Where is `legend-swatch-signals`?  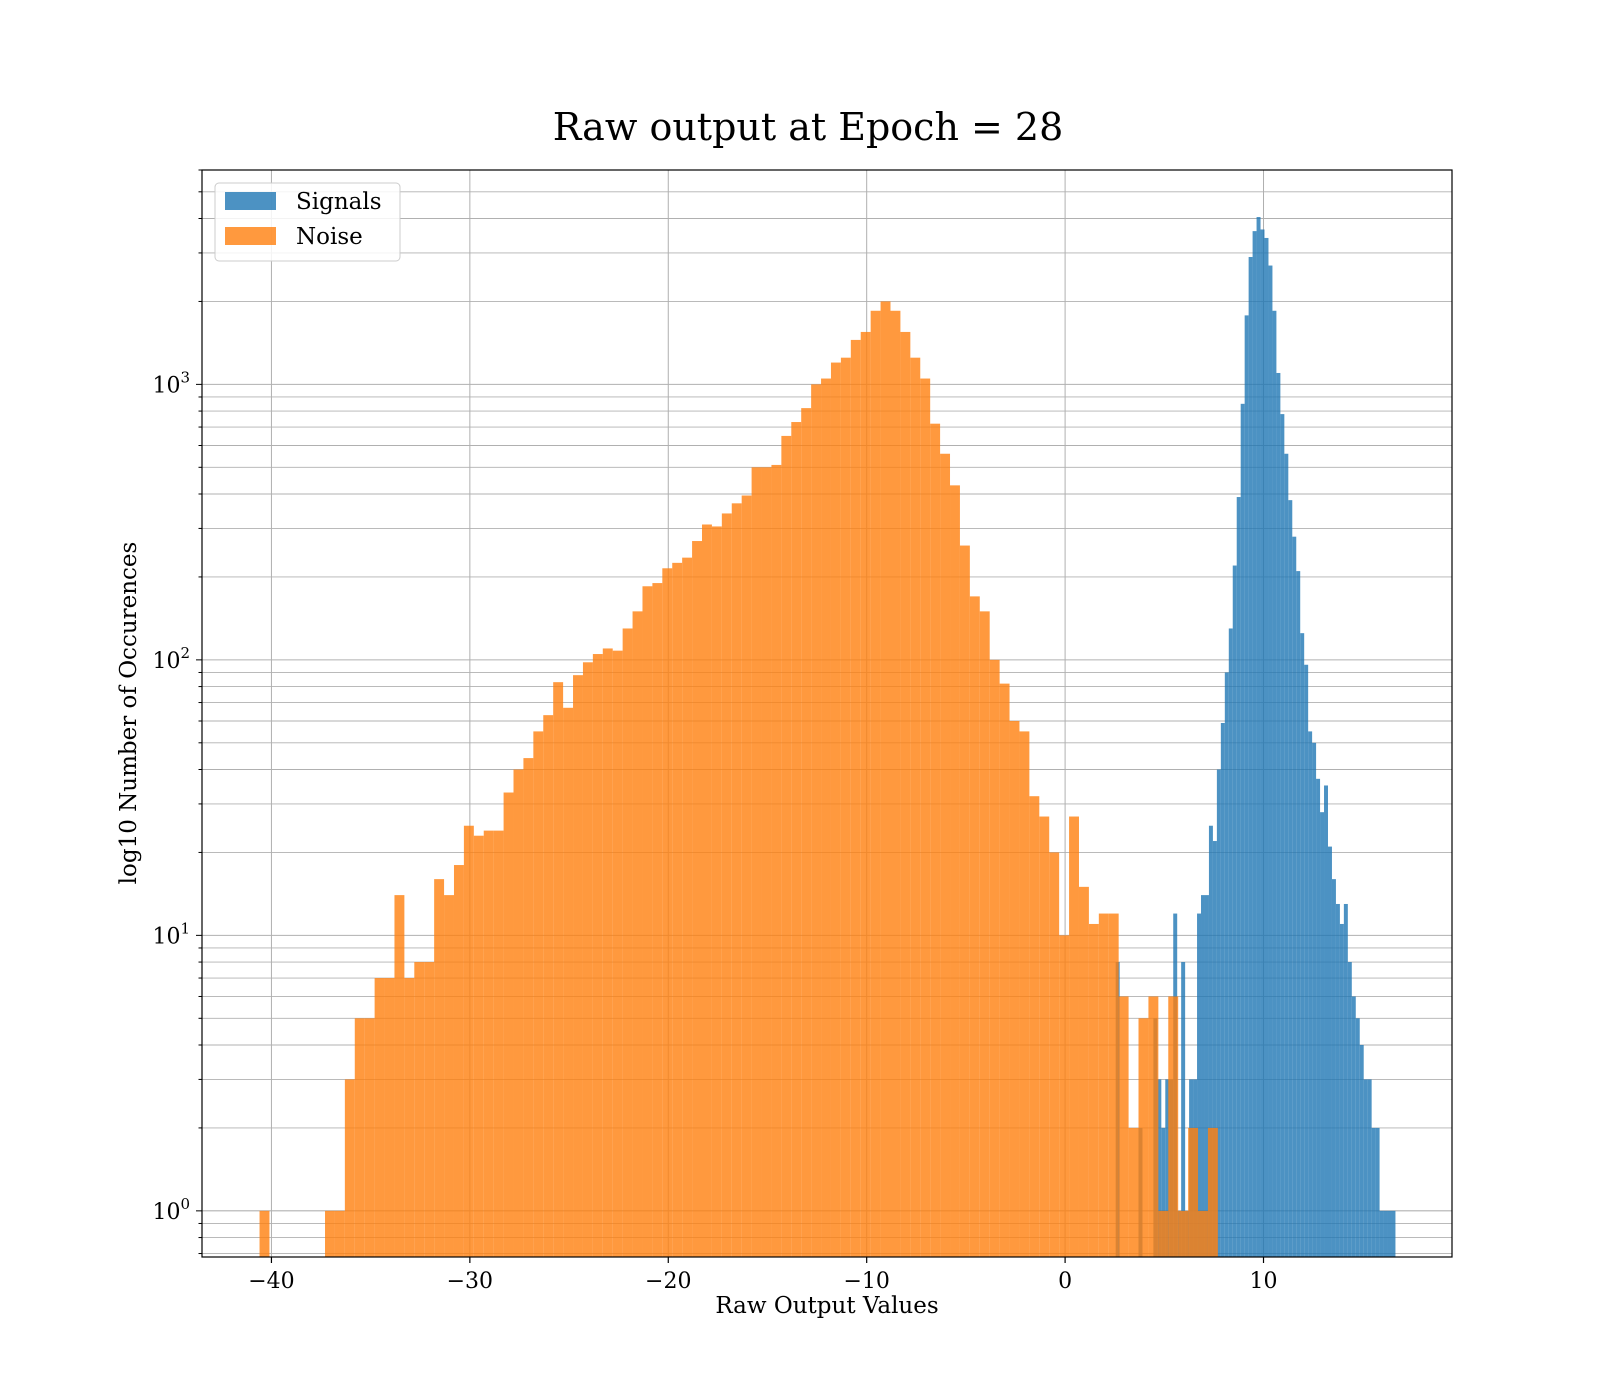 legend-swatch-signals is located at coordinates (250, 201).